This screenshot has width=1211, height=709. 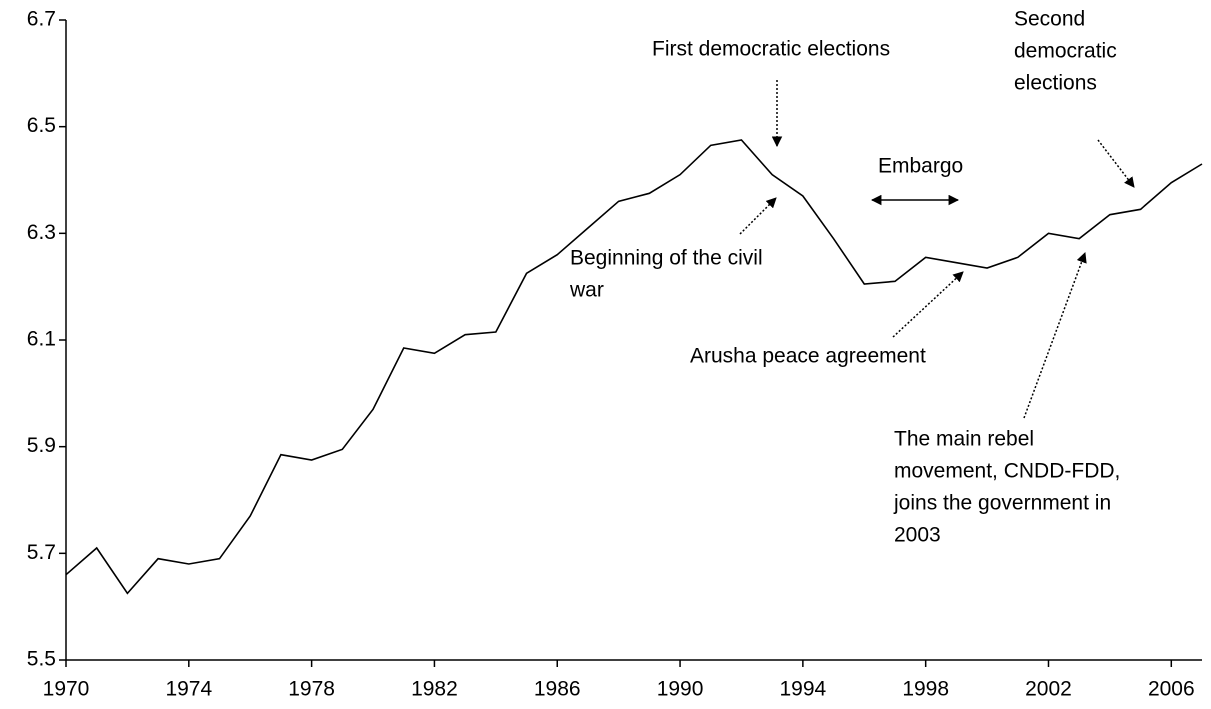 What do you see at coordinates (66, 689) in the screenshot?
I see `x-tick-label: 1970` at bounding box center [66, 689].